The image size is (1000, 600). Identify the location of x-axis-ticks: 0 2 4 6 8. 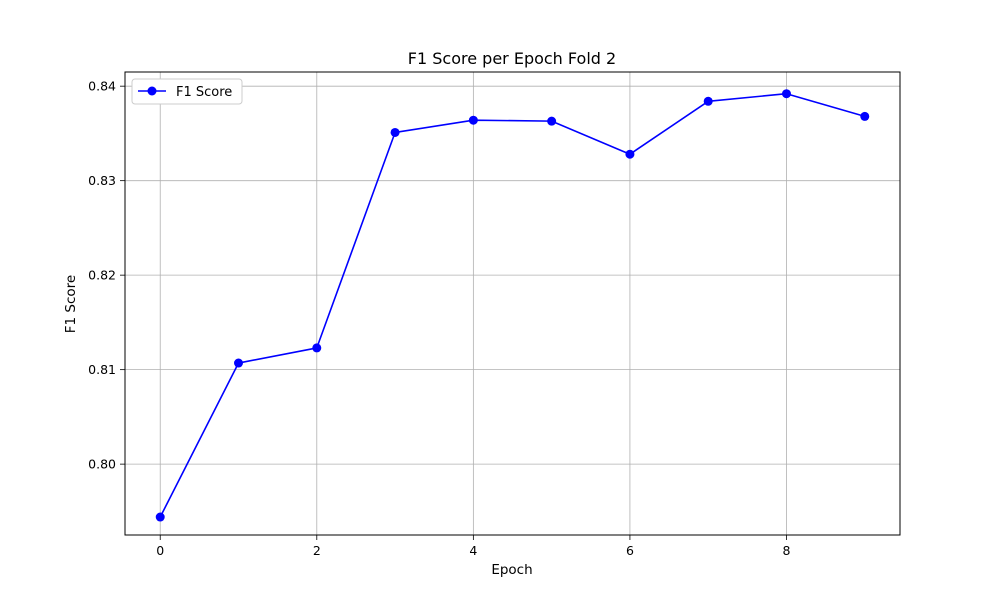
(473, 546).